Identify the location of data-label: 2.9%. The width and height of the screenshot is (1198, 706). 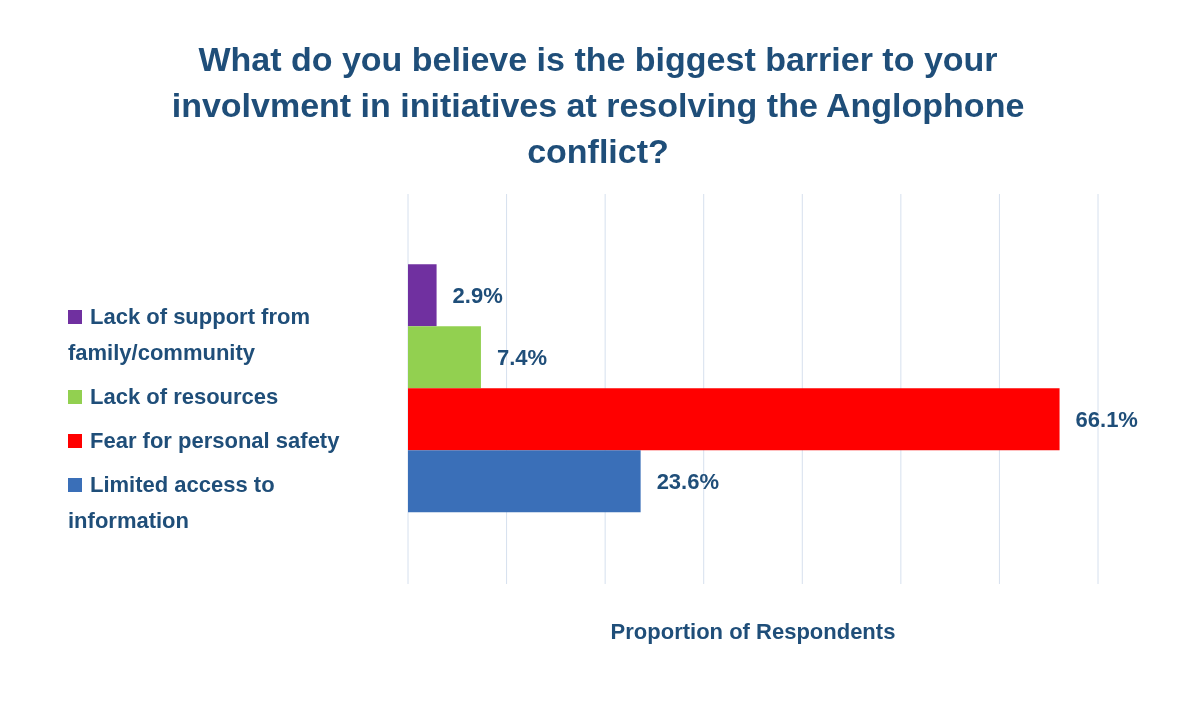
(477, 295).